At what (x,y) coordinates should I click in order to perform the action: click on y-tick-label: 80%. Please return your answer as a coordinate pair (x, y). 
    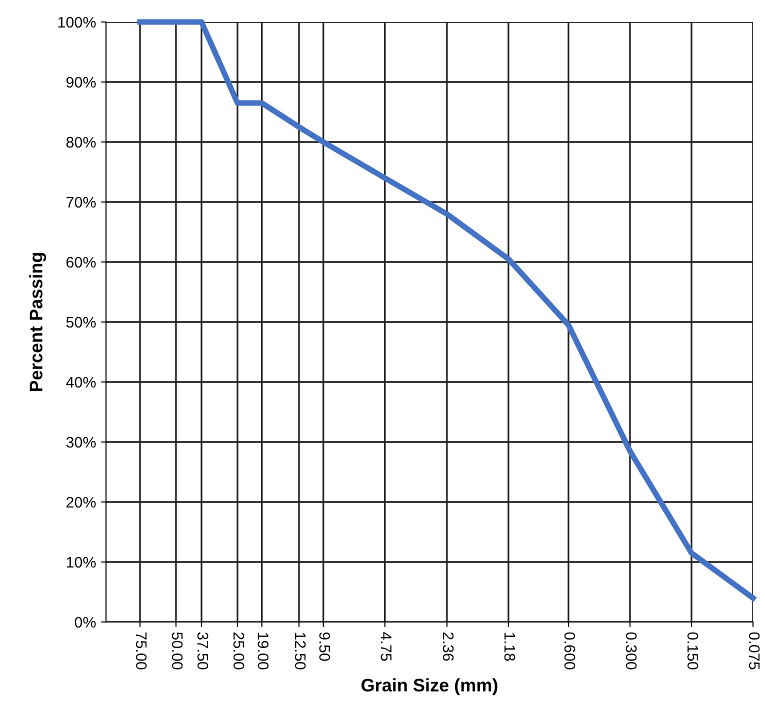
    Looking at the image, I should click on (81, 142).